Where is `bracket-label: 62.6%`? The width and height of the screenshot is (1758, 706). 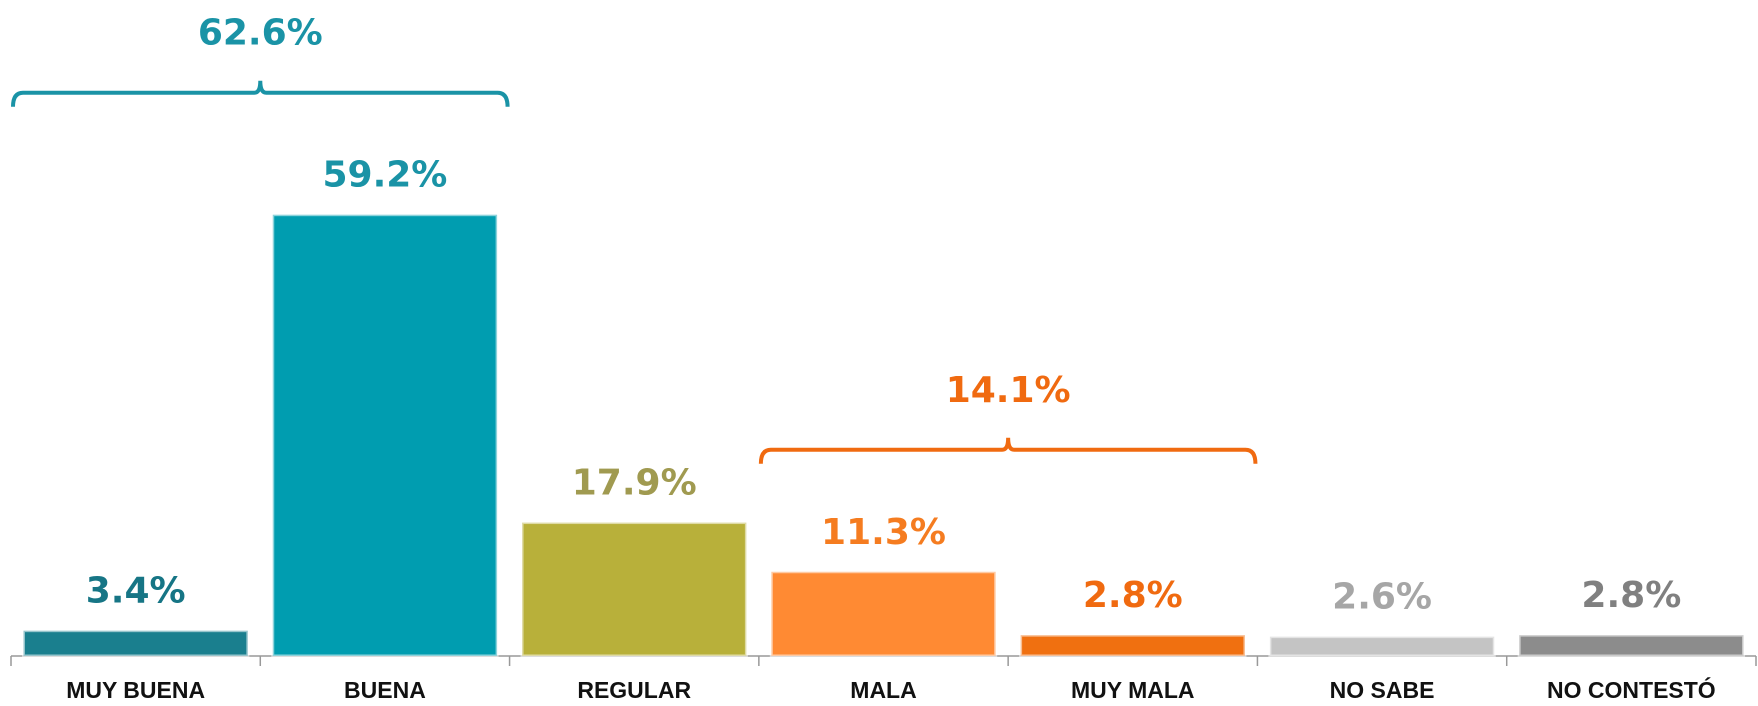
bracket-label: 62.6% is located at coordinates (260, 33).